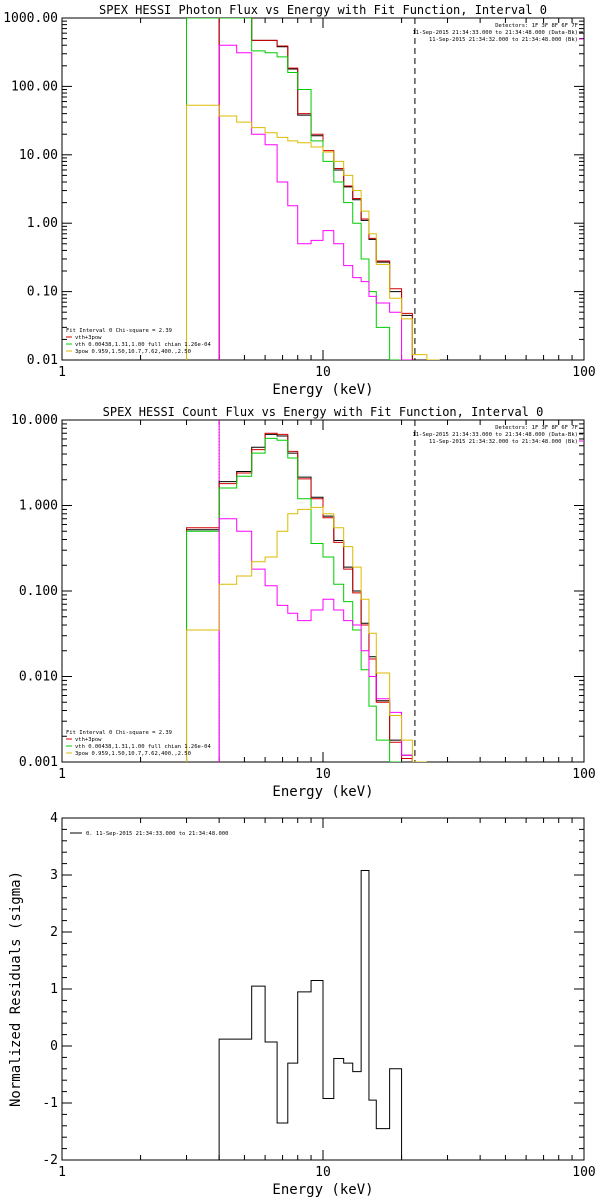  Describe the element at coordinates (54, 818) in the screenshot. I see `y-tick-label: 4` at that location.